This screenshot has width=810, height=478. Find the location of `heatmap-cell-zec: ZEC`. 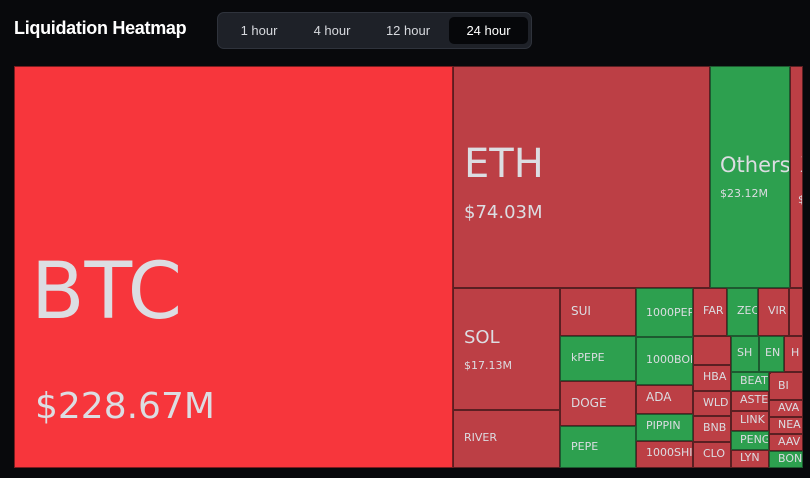

heatmap-cell-zec: ZEC is located at coordinates (742, 312).